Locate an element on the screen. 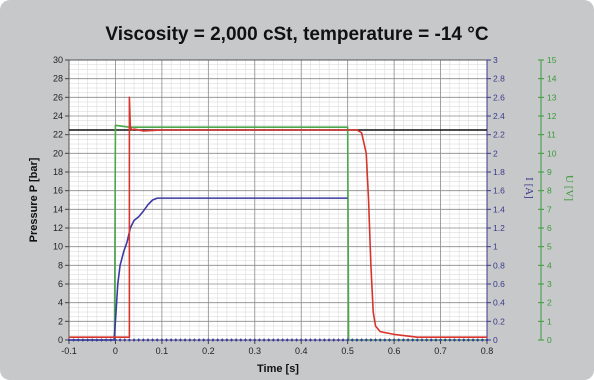 The width and height of the screenshot is (594, 380). y3-tick-label: 5 is located at coordinates (549, 247).